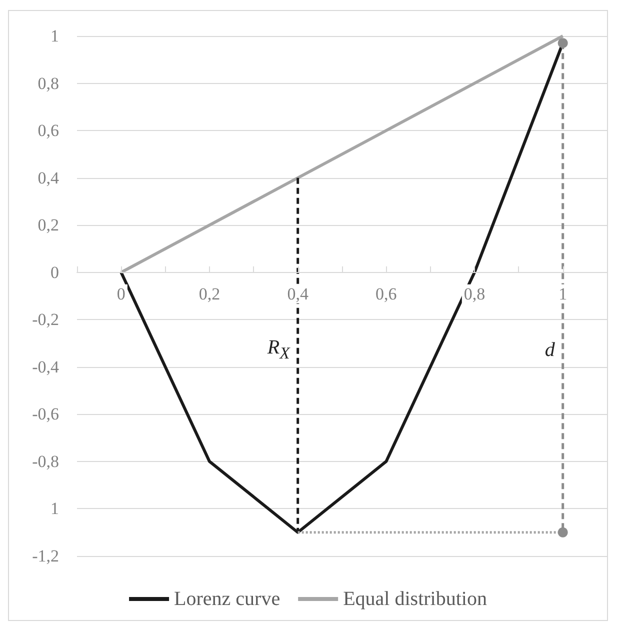 This screenshot has height=631, width=619. Describe the element at coordinates (563, 294) in the screenshot. I see `x-tick-label: 1` at that location.